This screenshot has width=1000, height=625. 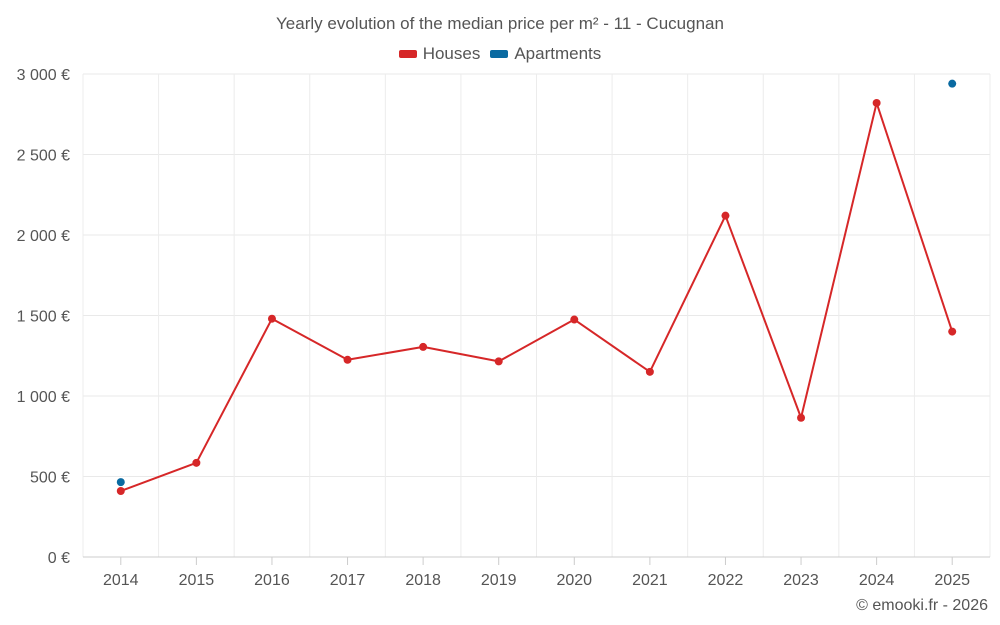 I want to click on y-tick-label: 0 €, so click(x=59, y=558).